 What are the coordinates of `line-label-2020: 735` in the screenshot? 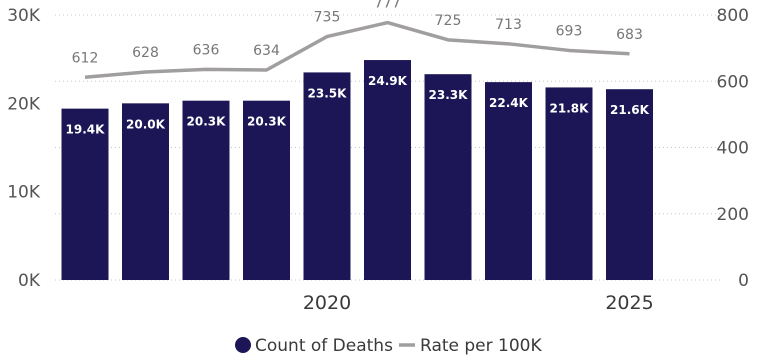 It's located at (327, 18).